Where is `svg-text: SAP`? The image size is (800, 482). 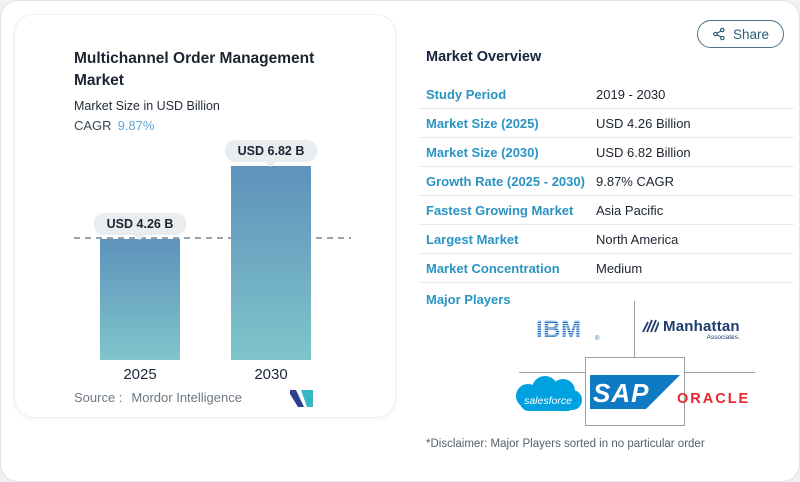 svg-text: SAP is located at coordinates (621, 393).